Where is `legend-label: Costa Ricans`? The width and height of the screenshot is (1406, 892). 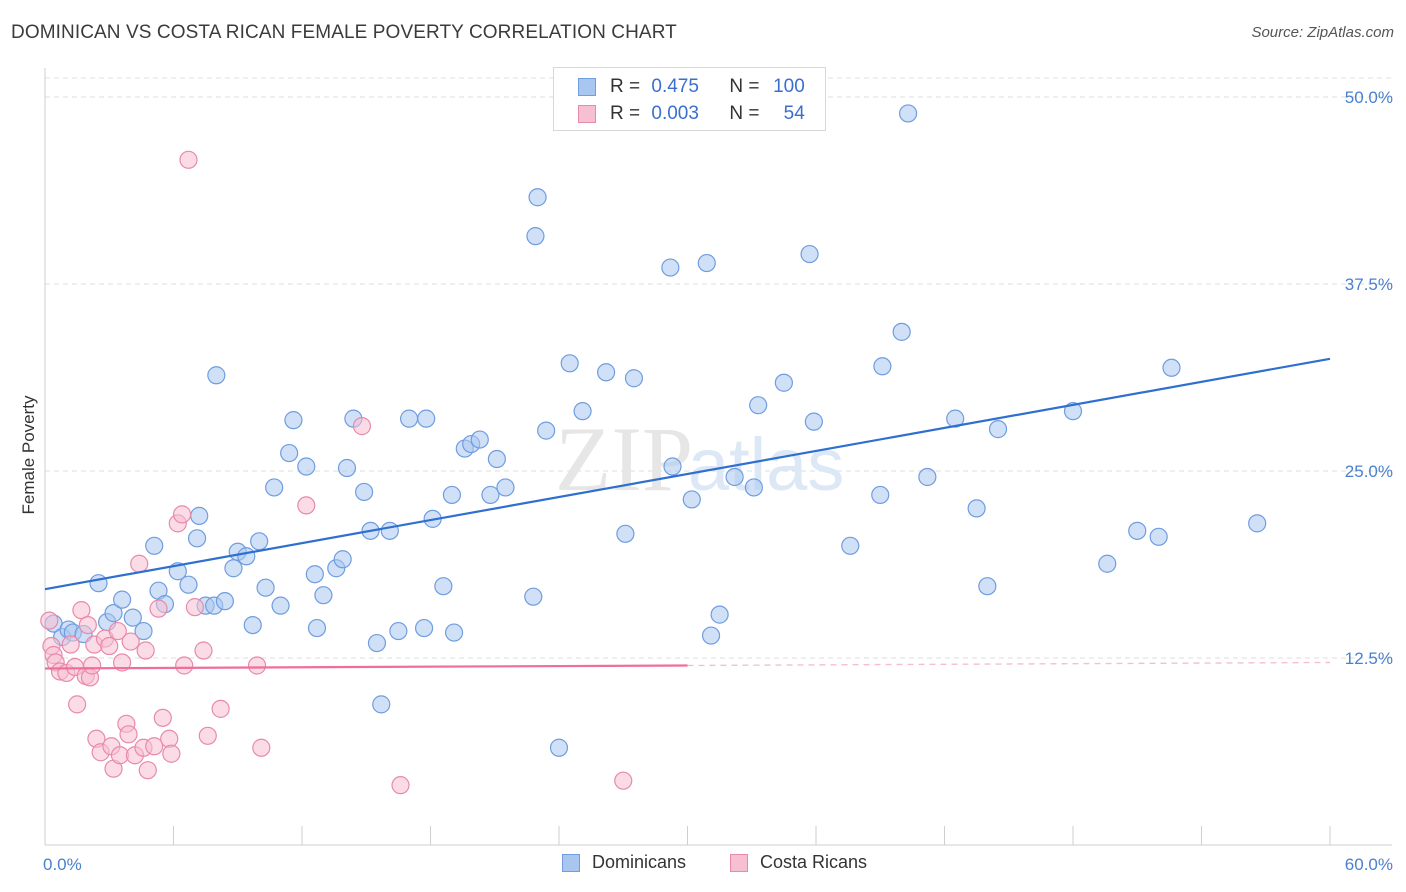 legend-label: Costa Ricans is located at coordinates (814, 862).